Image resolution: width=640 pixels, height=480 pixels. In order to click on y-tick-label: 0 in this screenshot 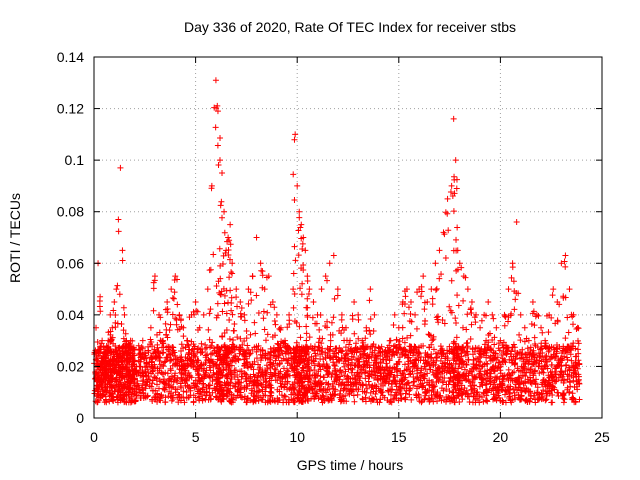, I will do `click(80, 418)`.